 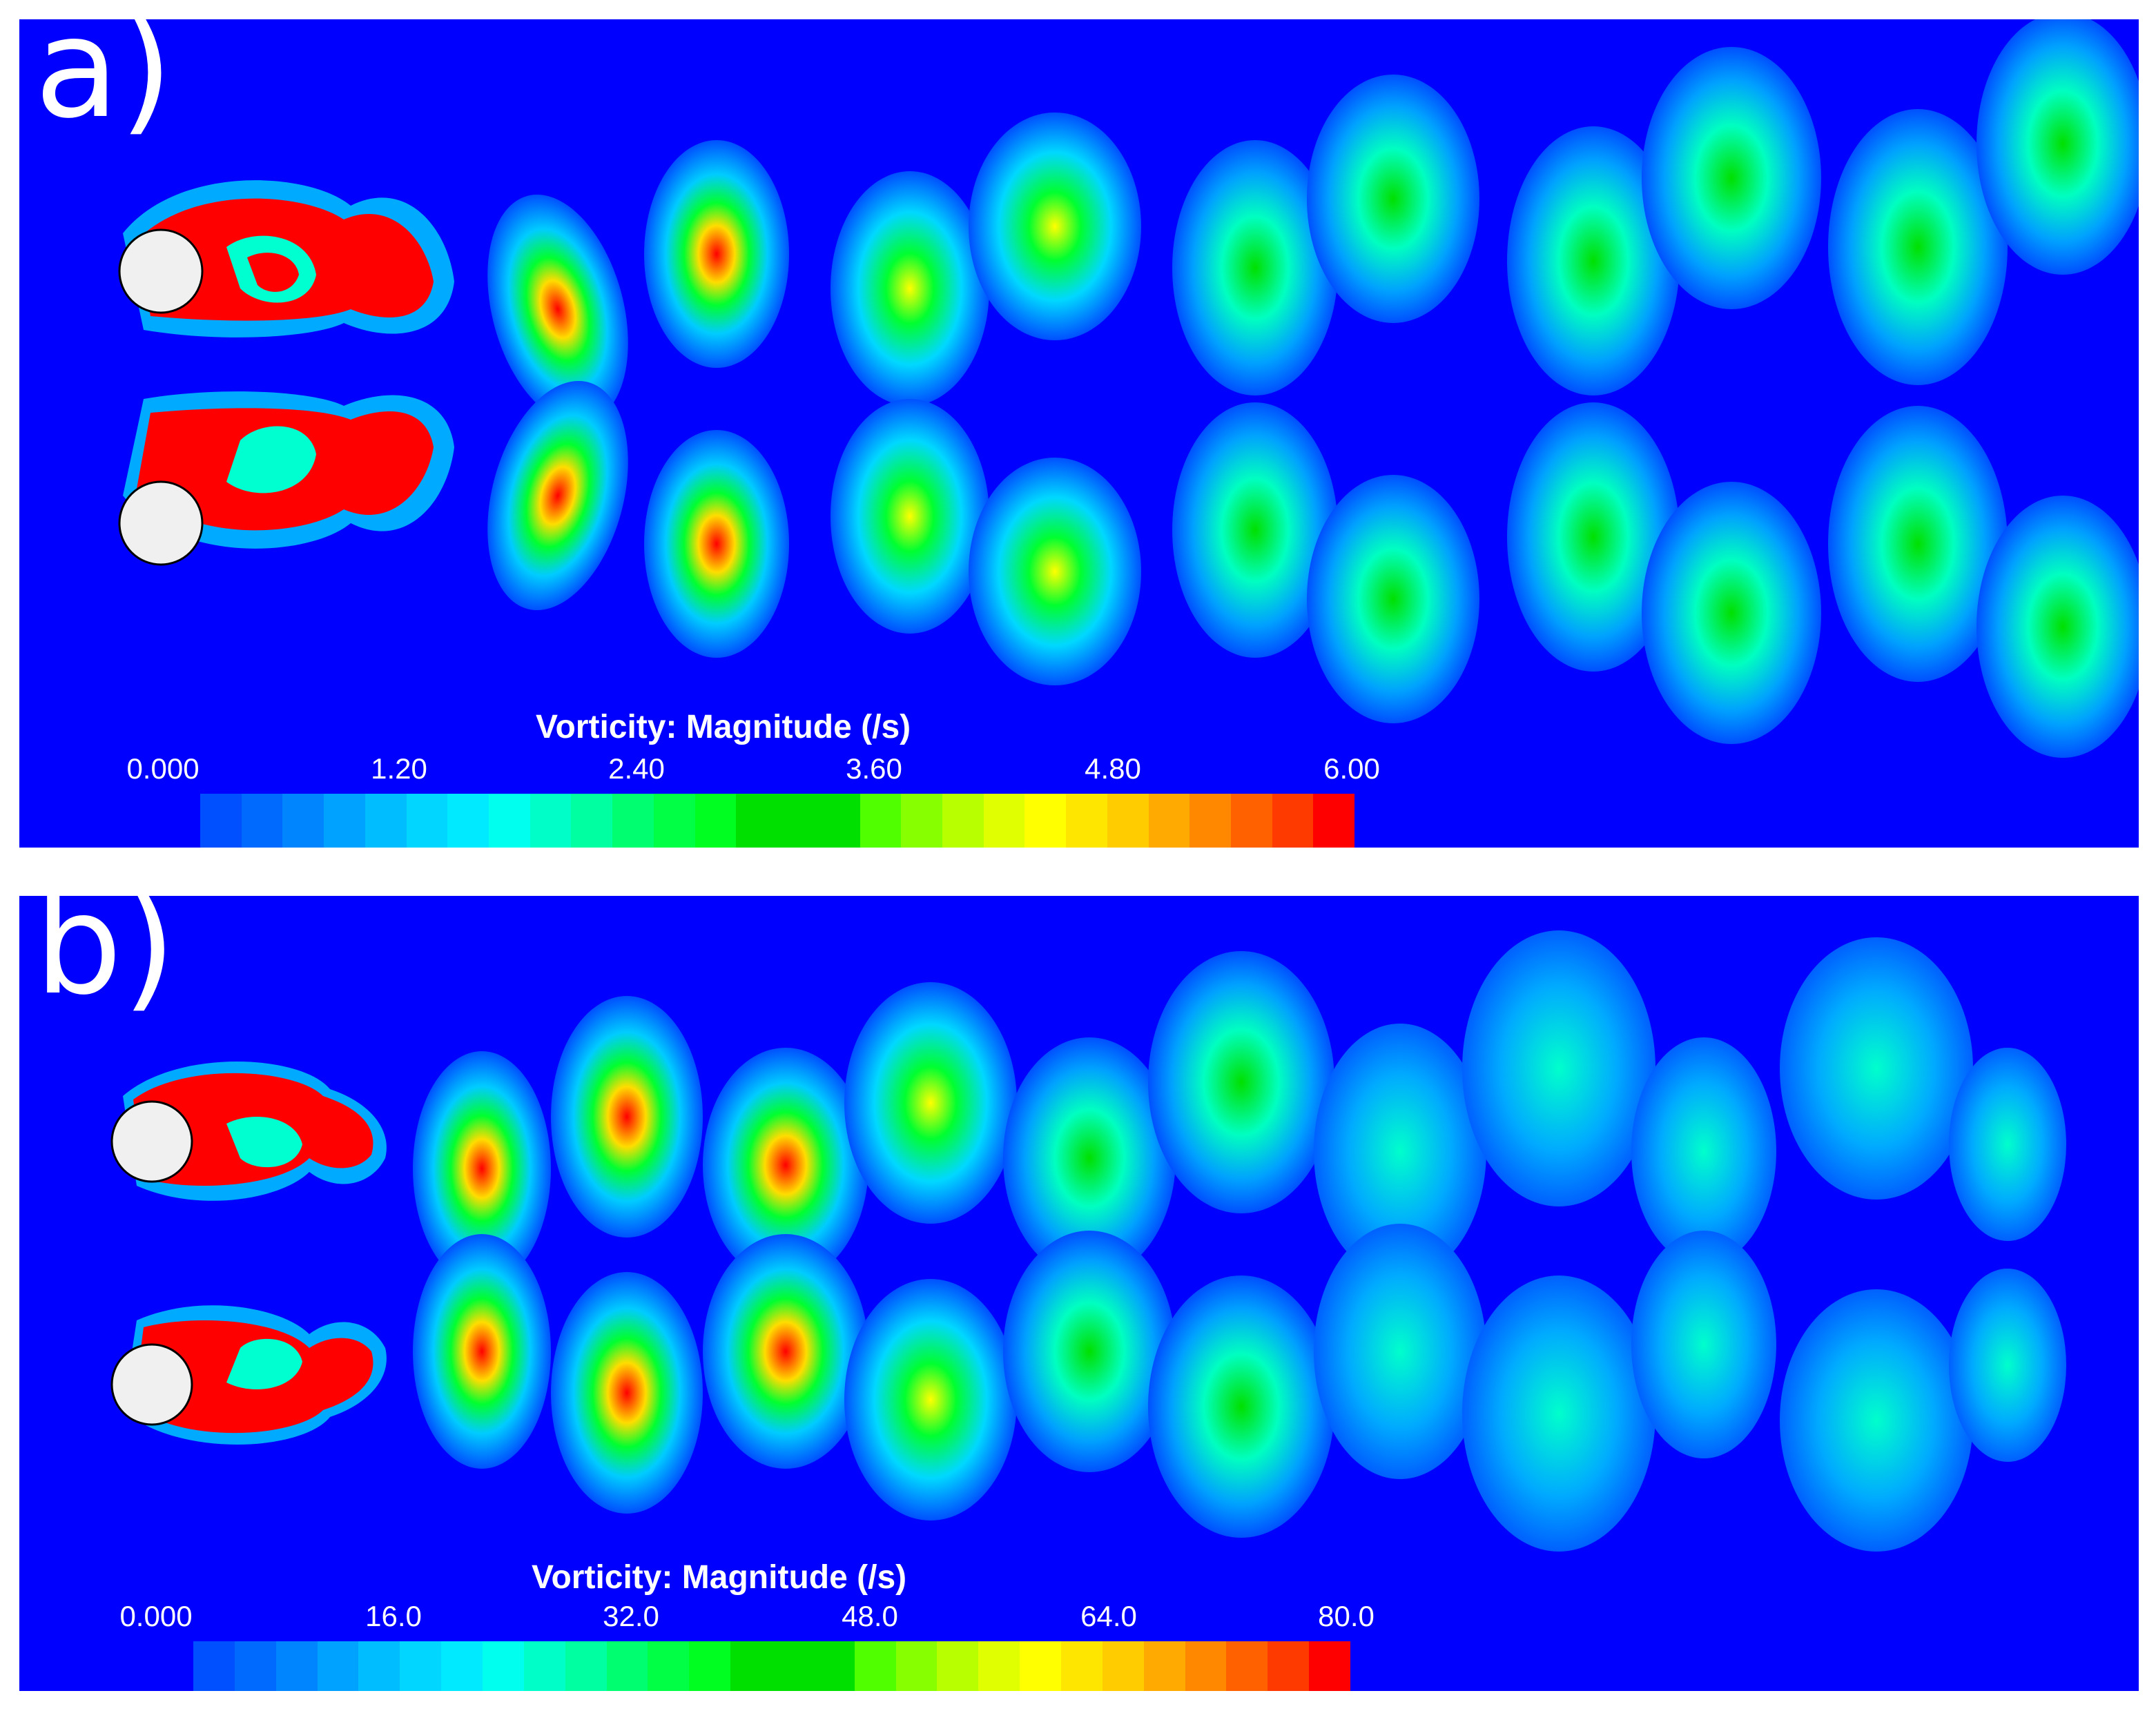 What do you see at coordinates (161, 271) in the screenshot?
I see `cylinder-upper-a` at bounding box center [161, 271].